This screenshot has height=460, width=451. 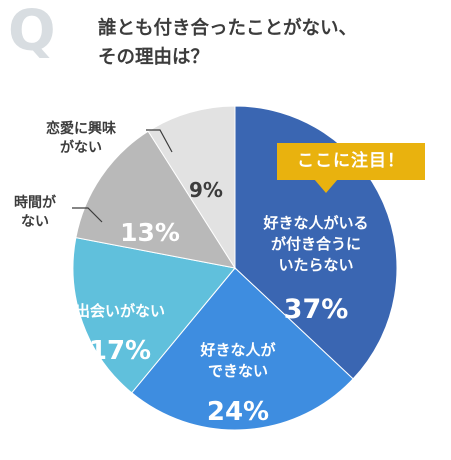 What do you see at coordinates (351, 161) in the screenshot?
I see `callout-badge: ここに注目！` at bounding box center [351, 161].